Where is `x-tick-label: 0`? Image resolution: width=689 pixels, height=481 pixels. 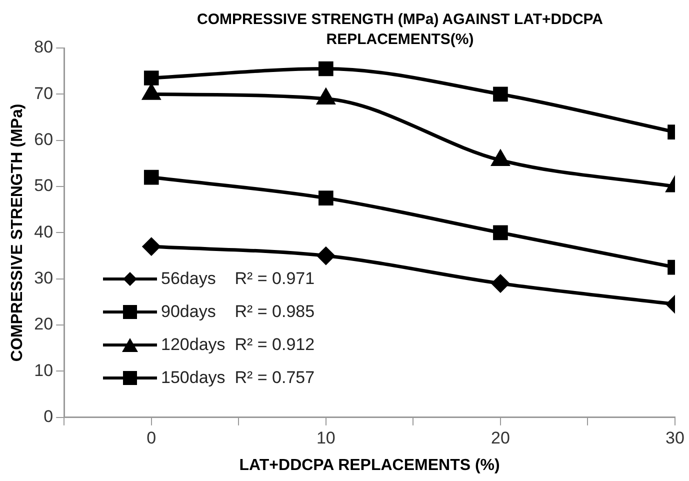
x-tick-label: 0 is located at coordinates (151, 438).